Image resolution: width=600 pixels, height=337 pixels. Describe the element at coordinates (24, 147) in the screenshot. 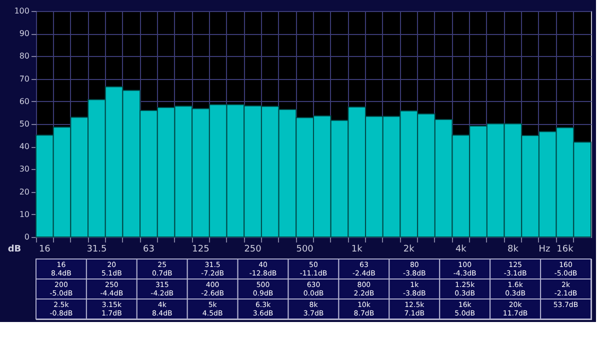

I see `y-tick-label: 40` at that location.